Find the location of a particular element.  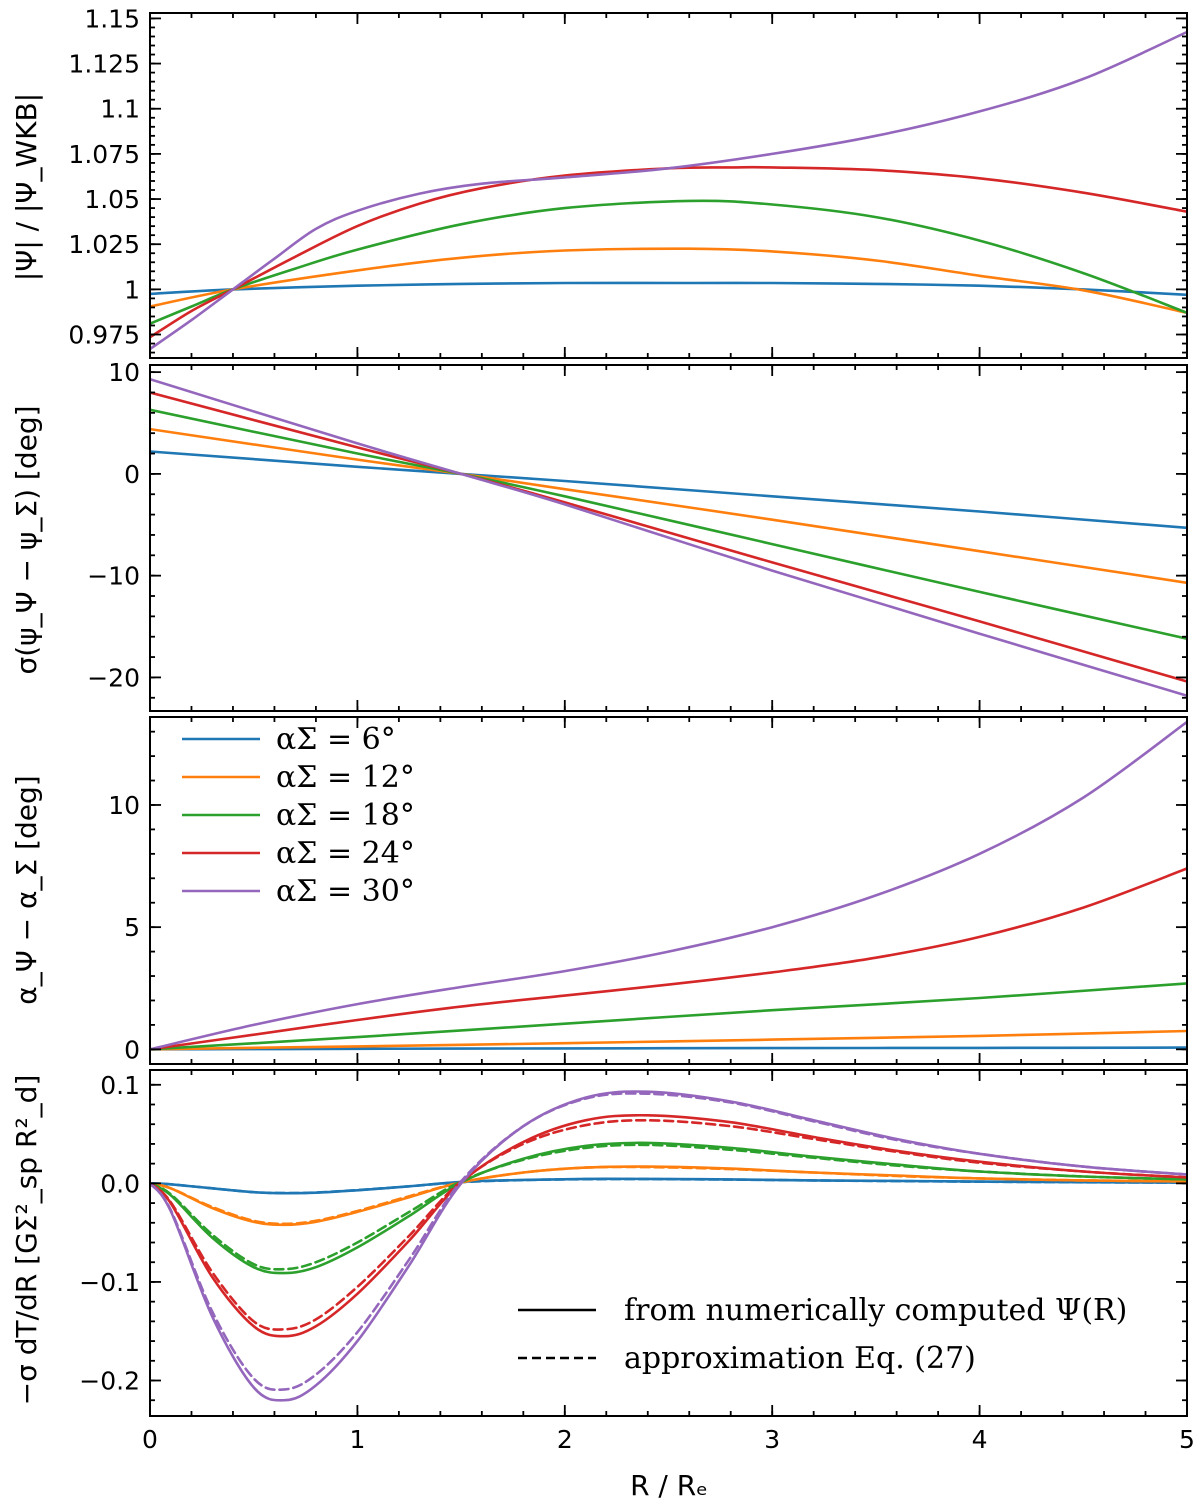

legend-label-18: αΣ = 18° is located at coordinates (345, 815).